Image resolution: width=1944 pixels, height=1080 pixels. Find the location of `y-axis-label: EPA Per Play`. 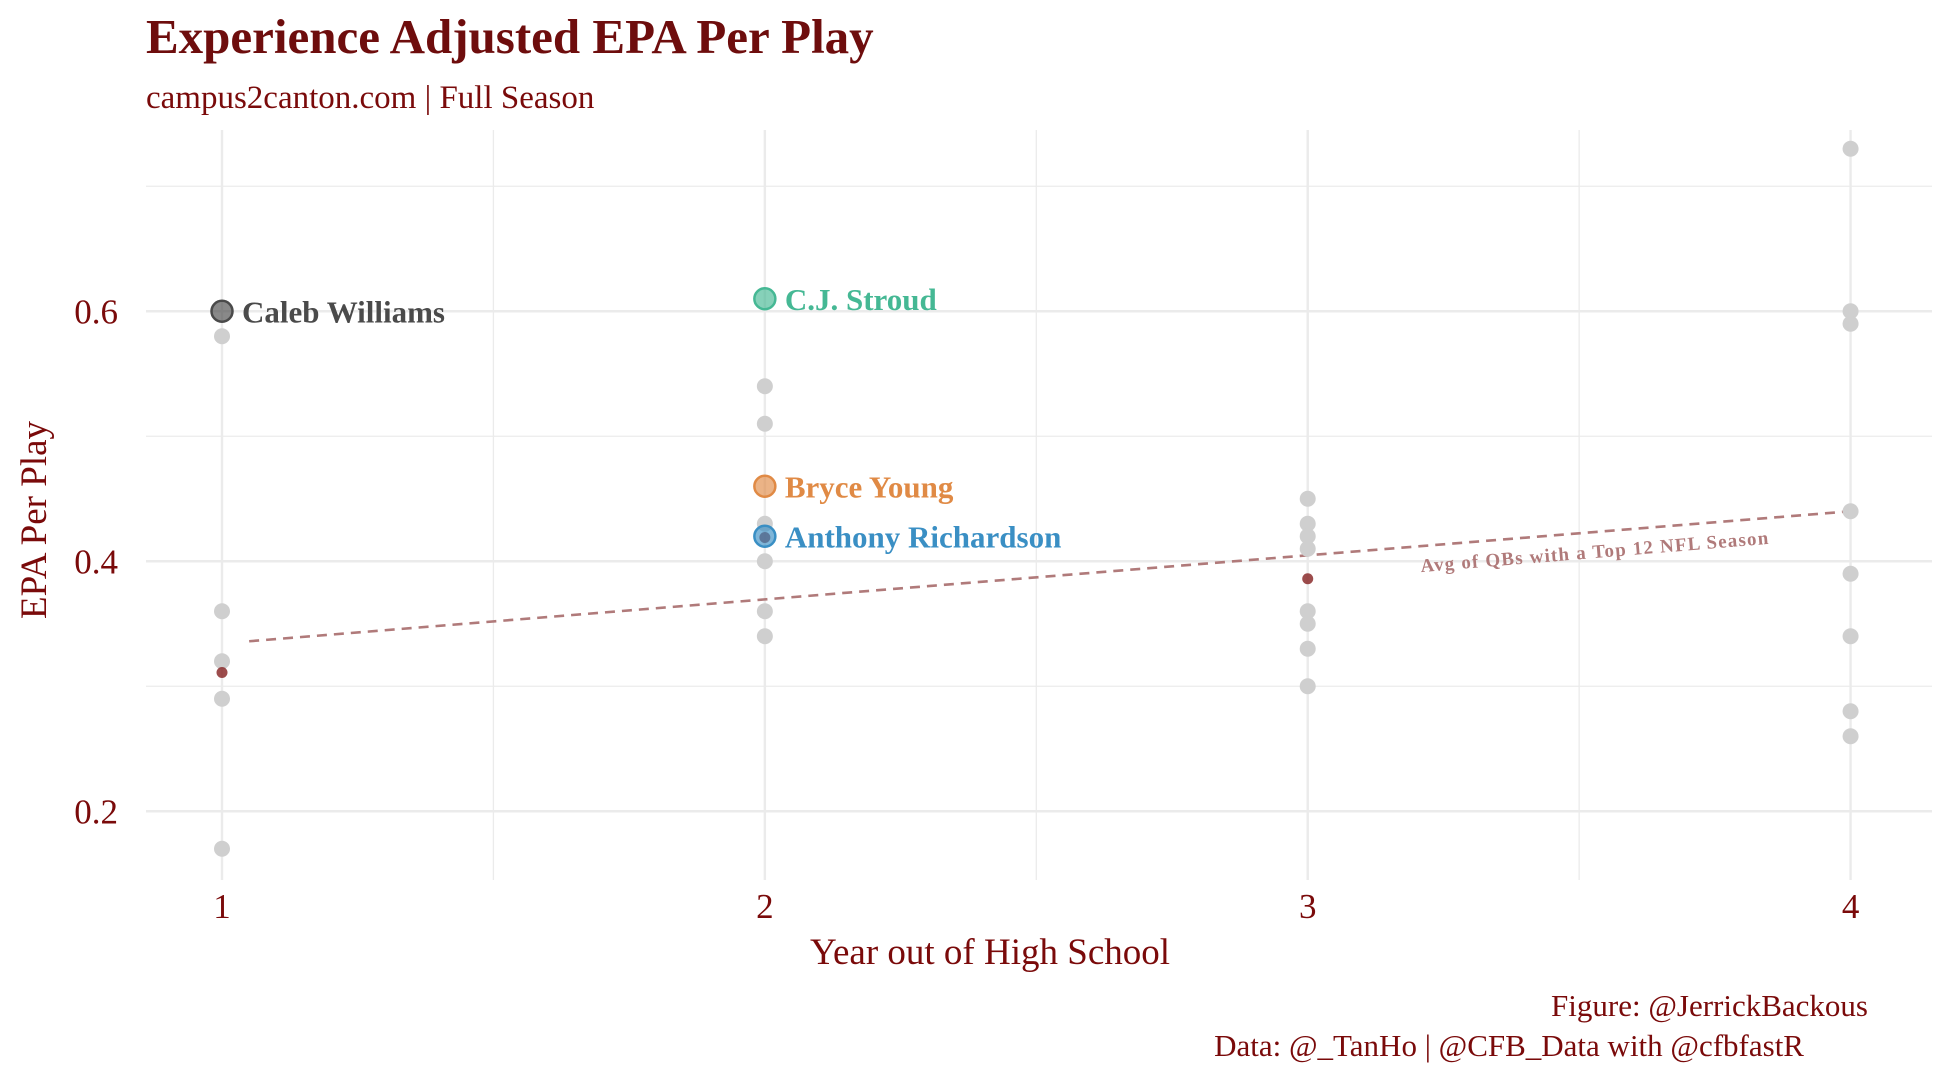

y-axis-label: EPA Per Play is located at coordinates (34, 519).